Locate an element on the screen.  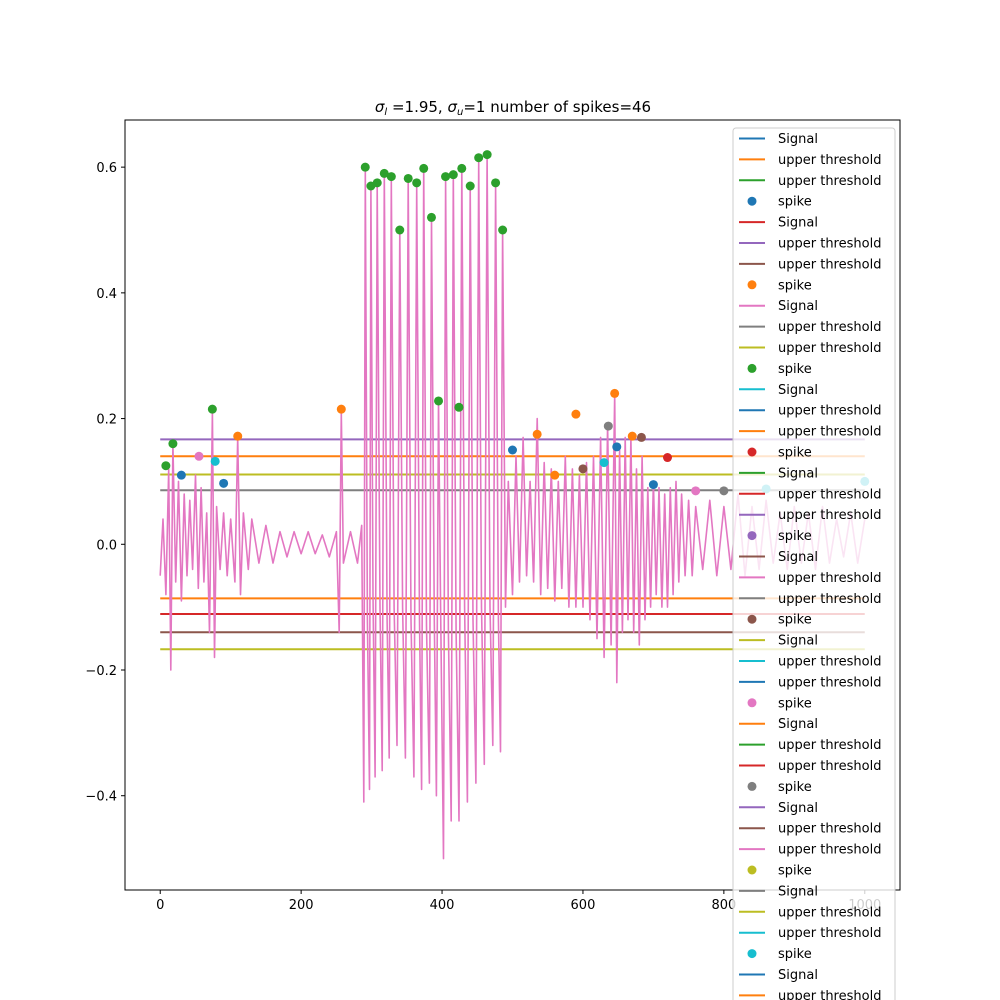
legend-box is located at coordinates (814, 563).